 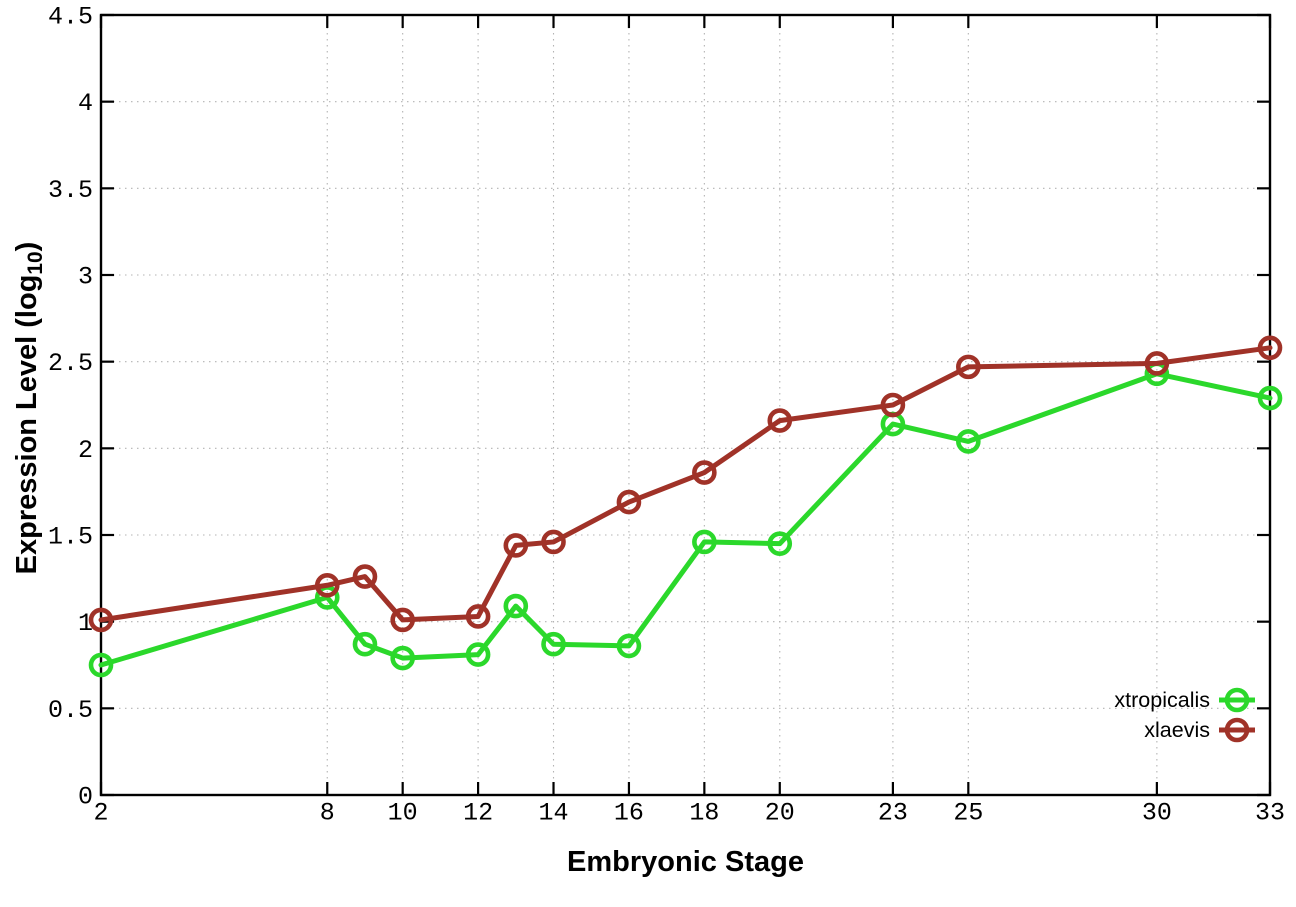 What do you see at coordinates (85, 277) in the screenshot?
I see `svg-text: 3` at bounding box center [85, 277].